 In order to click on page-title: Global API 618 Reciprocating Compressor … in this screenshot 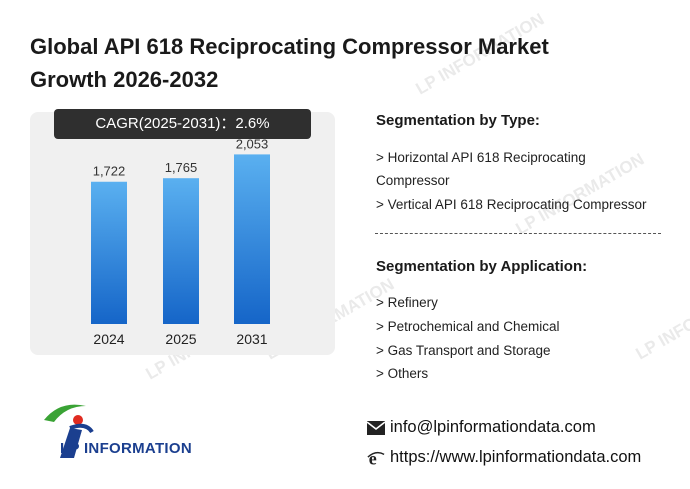, I will do `click(330, 63)`.